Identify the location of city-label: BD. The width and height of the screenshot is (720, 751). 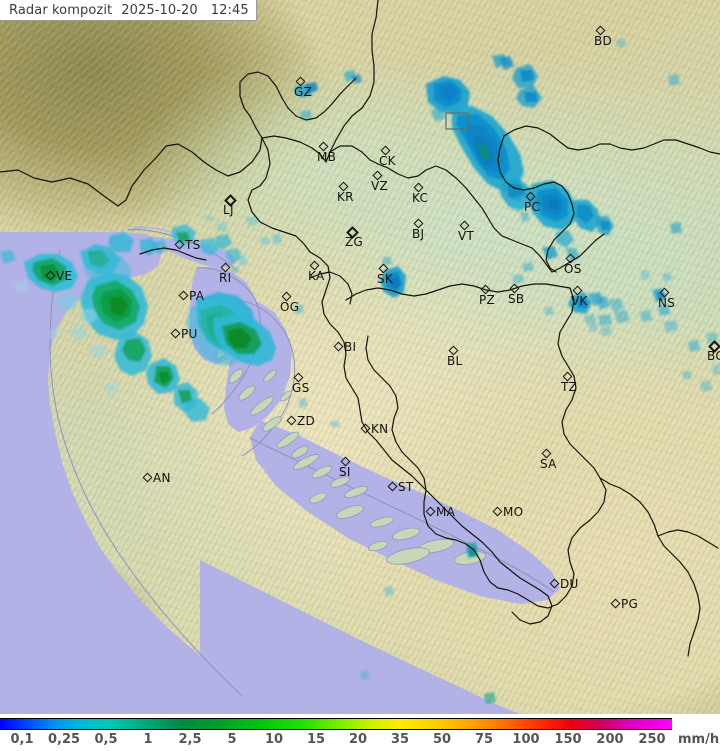
(603, 41).